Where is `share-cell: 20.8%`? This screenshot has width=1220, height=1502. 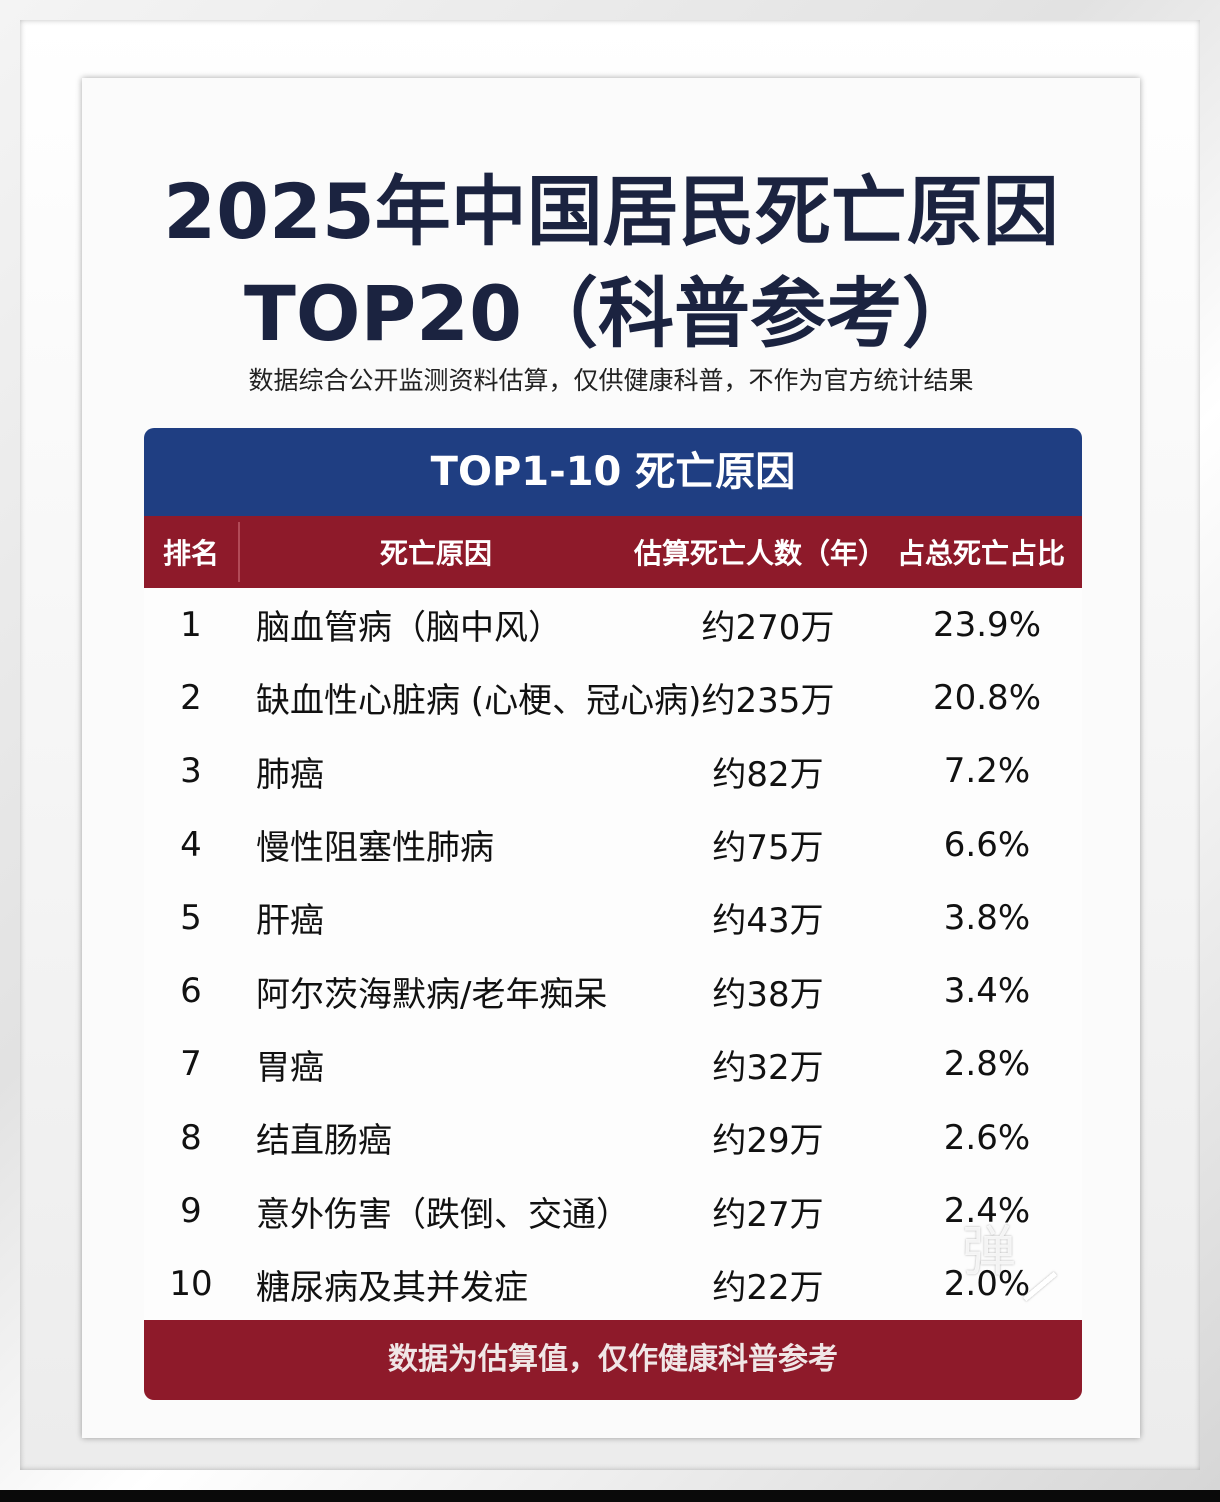 share-cell: 20.8% is located at coordinates (986, 697).